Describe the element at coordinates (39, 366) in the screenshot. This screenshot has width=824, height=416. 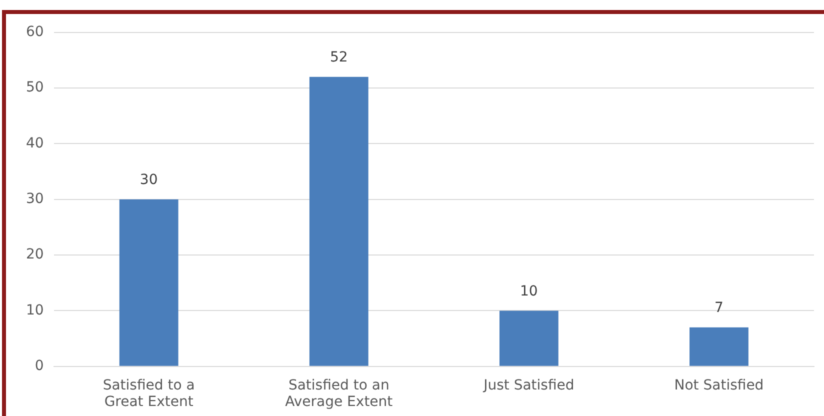
I see `y-tick-label: 0` at that location.